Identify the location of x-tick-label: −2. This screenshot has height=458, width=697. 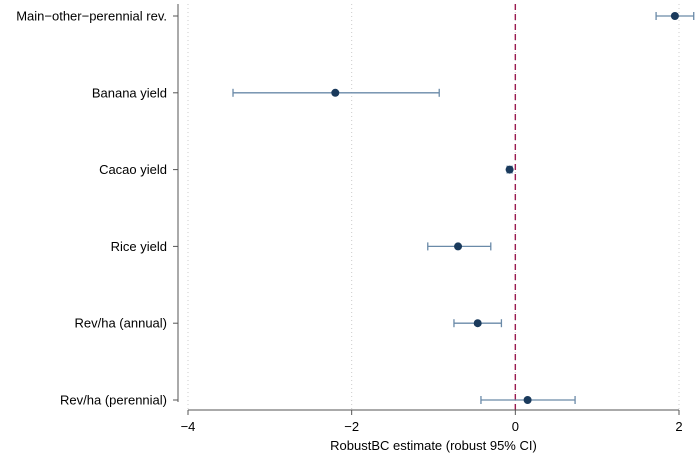
(351, 426).